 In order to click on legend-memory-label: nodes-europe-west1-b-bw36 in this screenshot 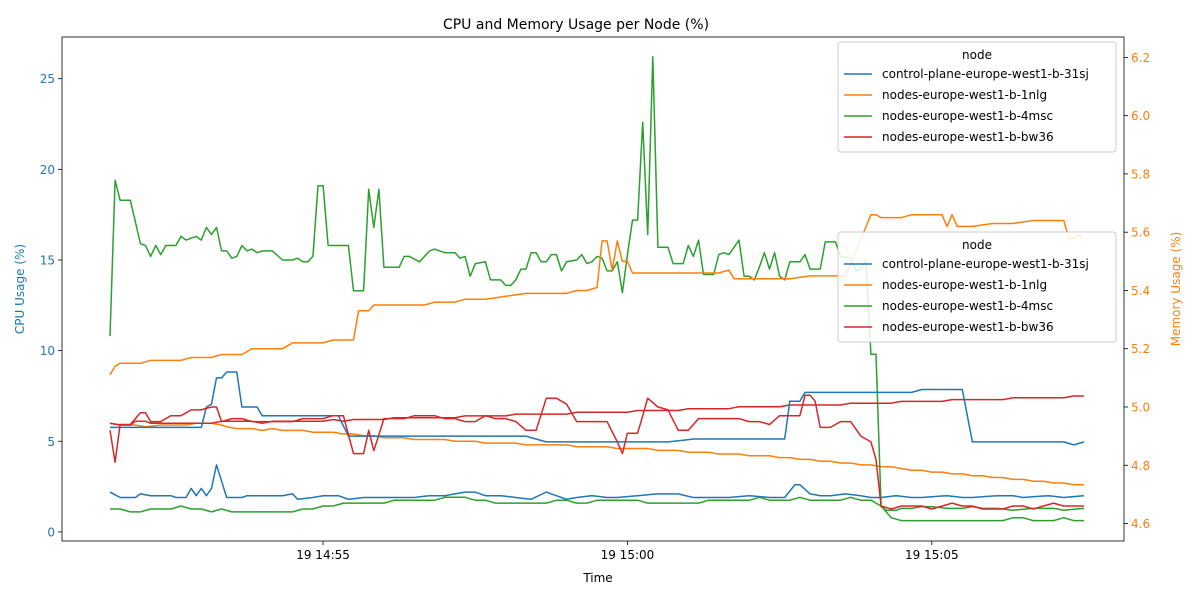, I will do `click(968, 327)`.